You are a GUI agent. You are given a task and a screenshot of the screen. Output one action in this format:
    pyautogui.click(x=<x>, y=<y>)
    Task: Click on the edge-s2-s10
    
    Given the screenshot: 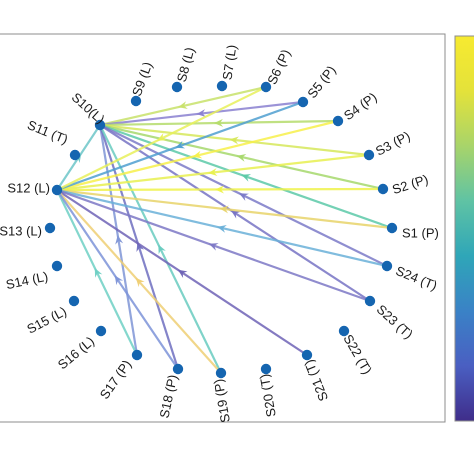 What is the action you would take?
    pyautogui.click(x=241, y=157)
    